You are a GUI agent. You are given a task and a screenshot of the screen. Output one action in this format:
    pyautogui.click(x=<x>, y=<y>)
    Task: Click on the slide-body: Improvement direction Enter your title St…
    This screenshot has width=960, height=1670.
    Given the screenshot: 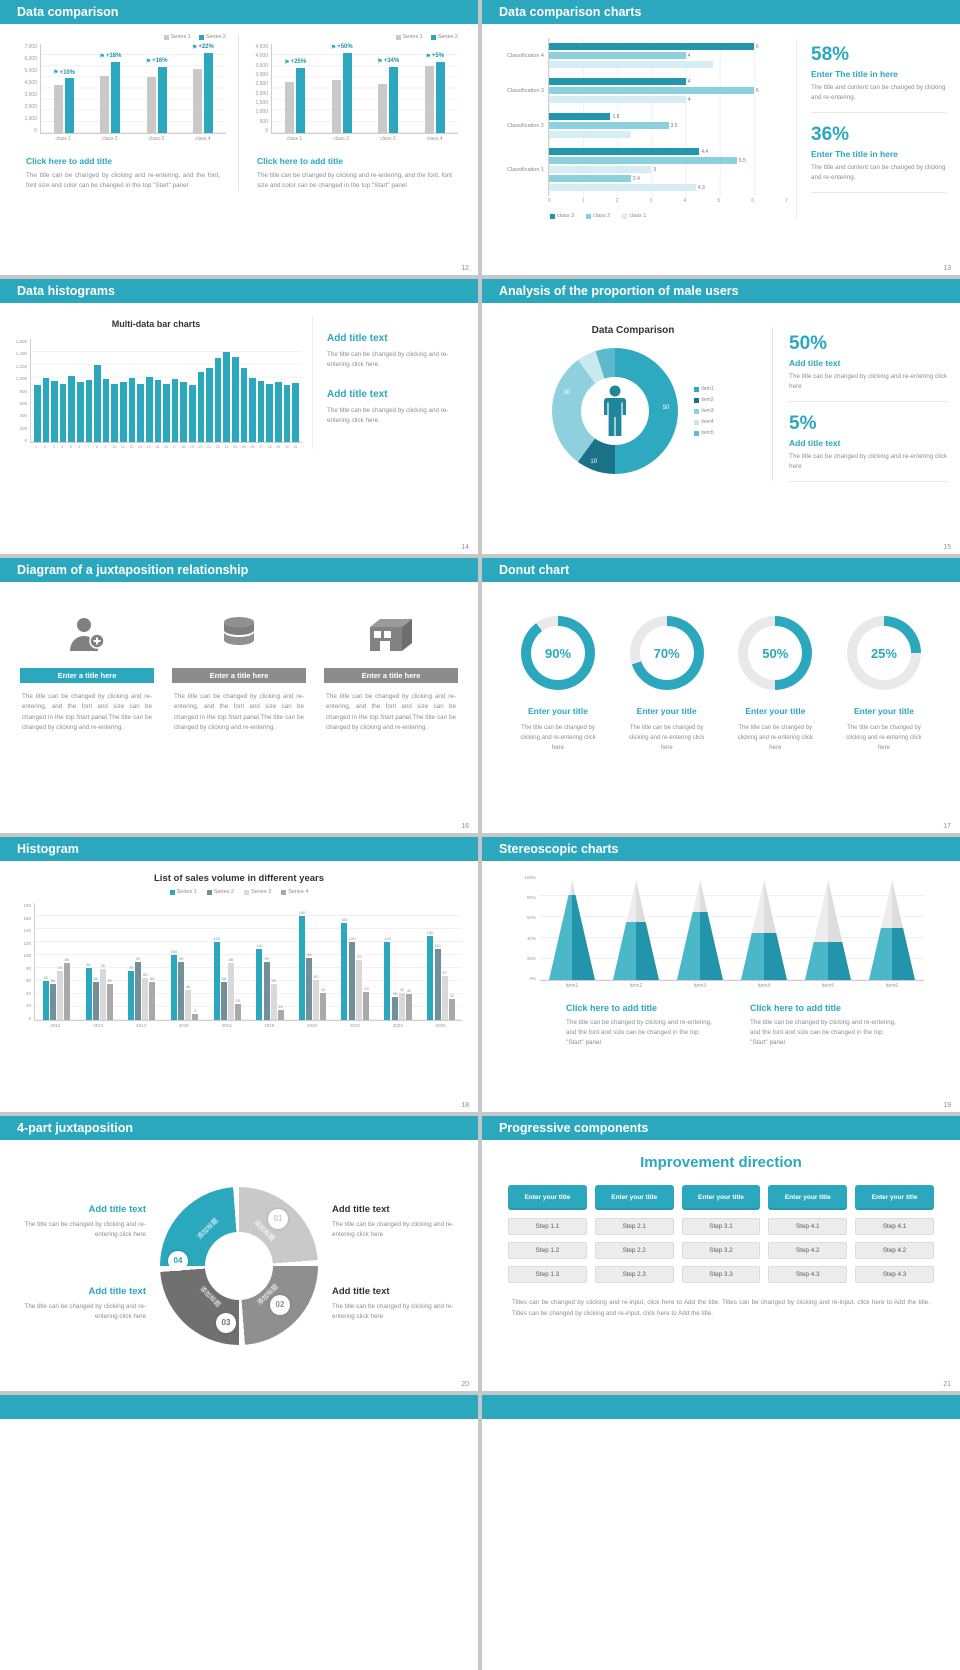 What is the action you would take?
    pyautogui.click(x=721, y=1229)
    